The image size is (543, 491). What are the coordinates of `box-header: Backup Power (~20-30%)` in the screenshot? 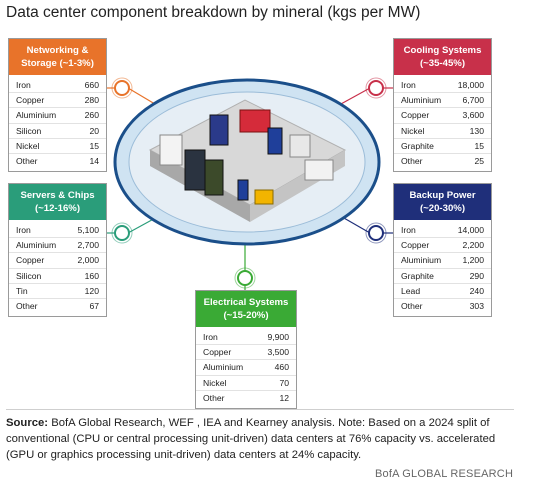 It's located at (442, 202).